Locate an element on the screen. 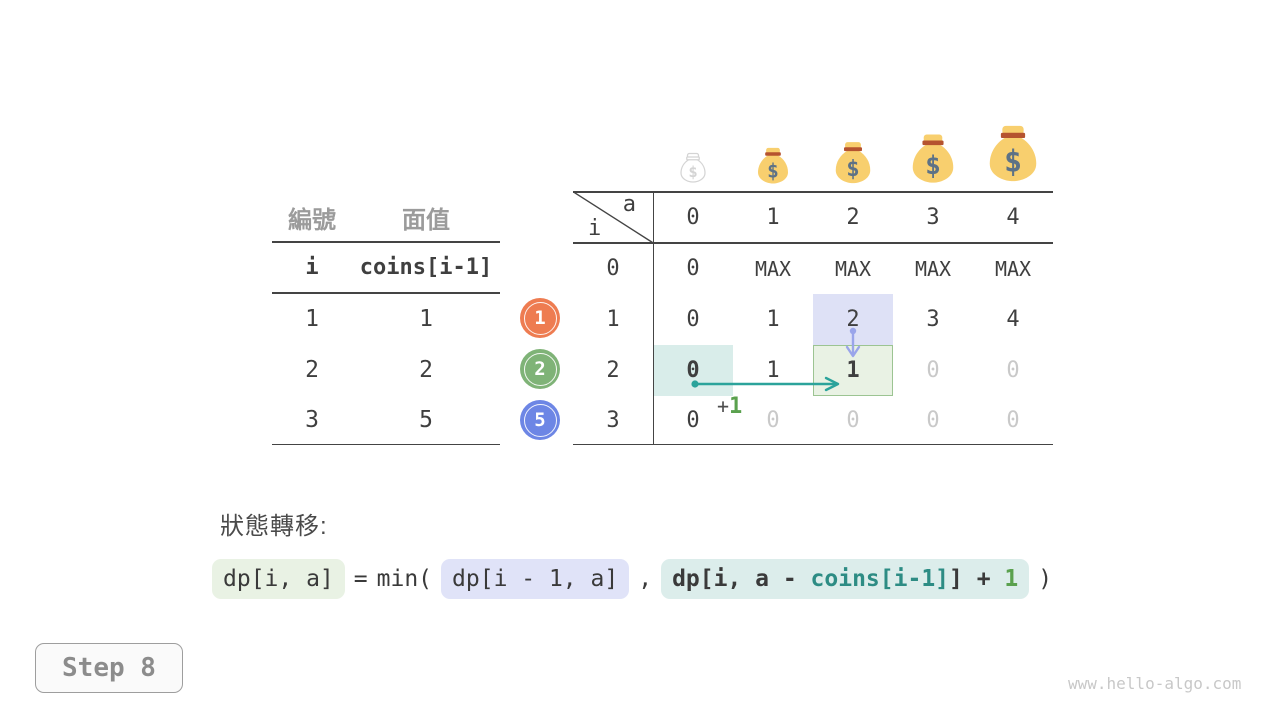 This screenshot has height=720, width=1280. dp-row-header: 3 is located at coordinates (613, 420).